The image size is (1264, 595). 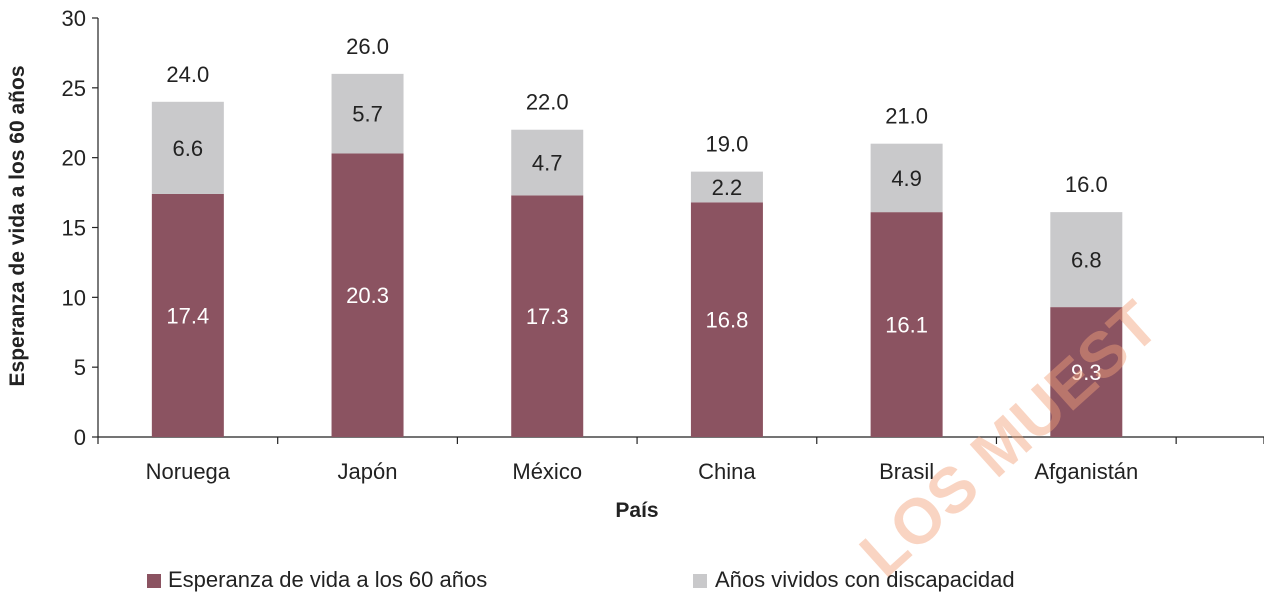 What do you see at coordinates (636, 510) in the screenshot?
I see `x-axis-title: País` at bounding box center [636, 510].